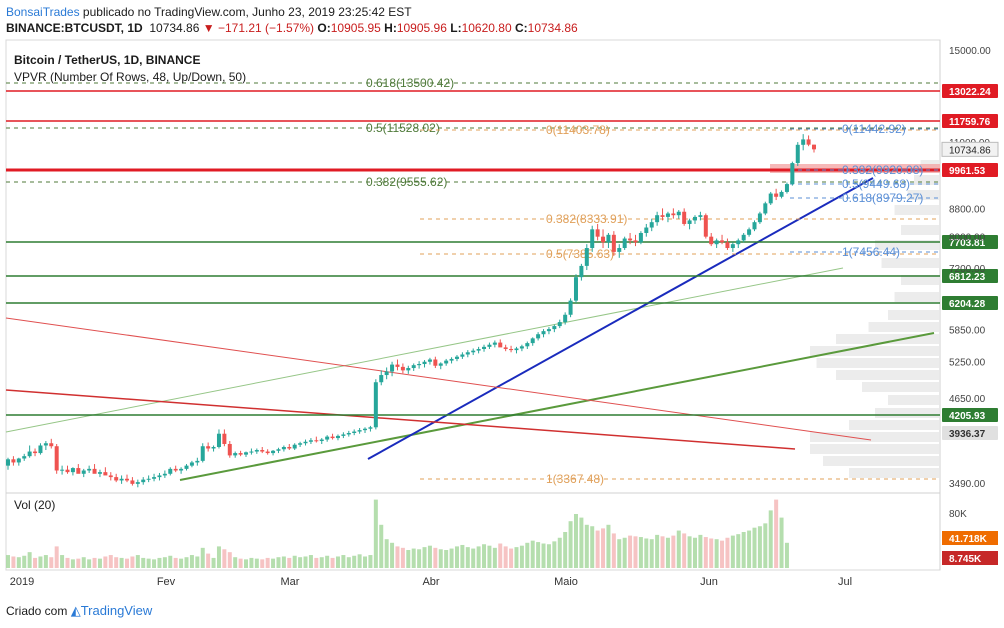 The width and height of the screenshot is (1004, 628). Describe the element at coordinates (967, 484) in the screenshot. I see `price-tick-label: 3490.00` at that location.